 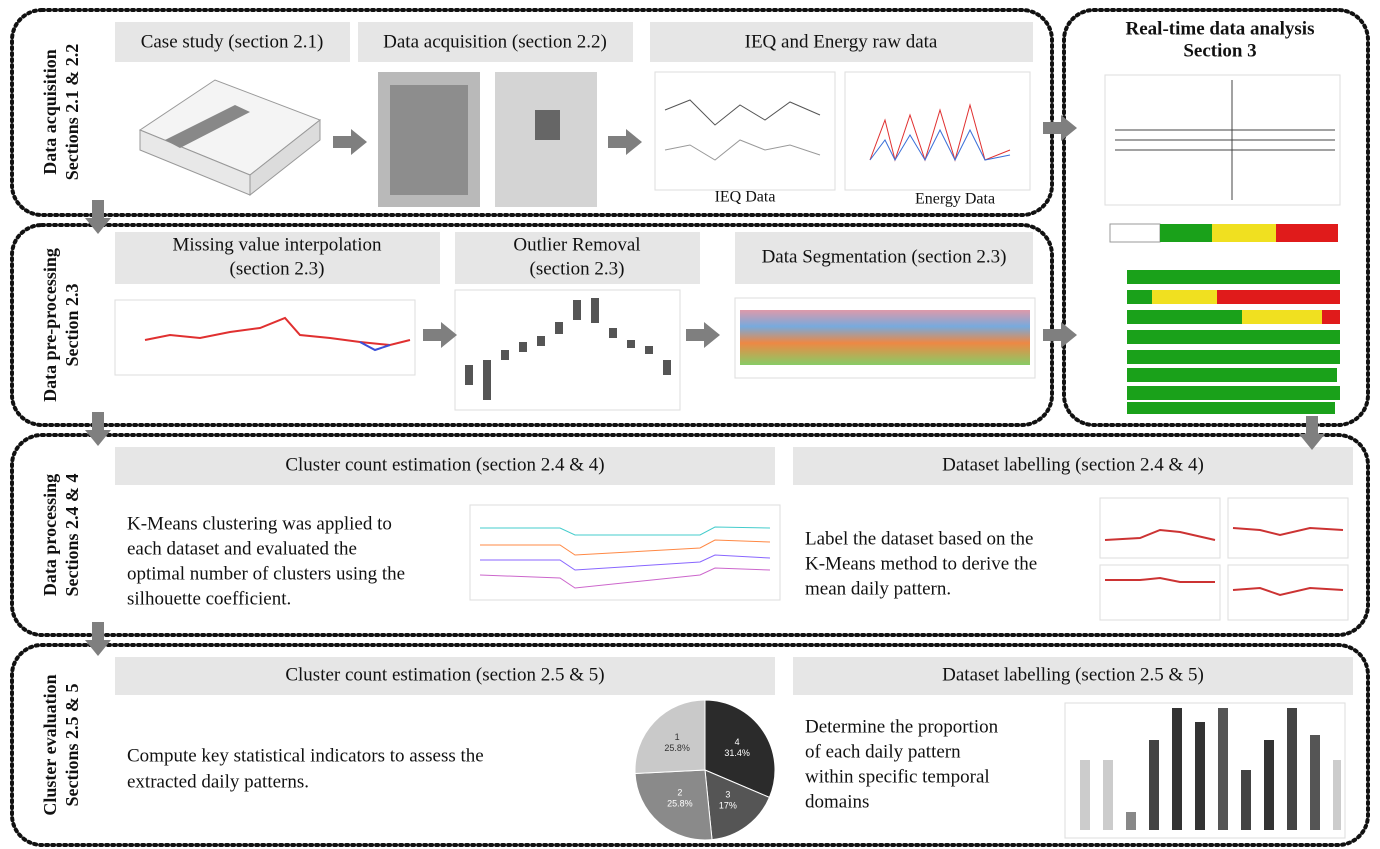 I want to click on text-line: optimal number of clusters using the, so click(x=266, y=573).